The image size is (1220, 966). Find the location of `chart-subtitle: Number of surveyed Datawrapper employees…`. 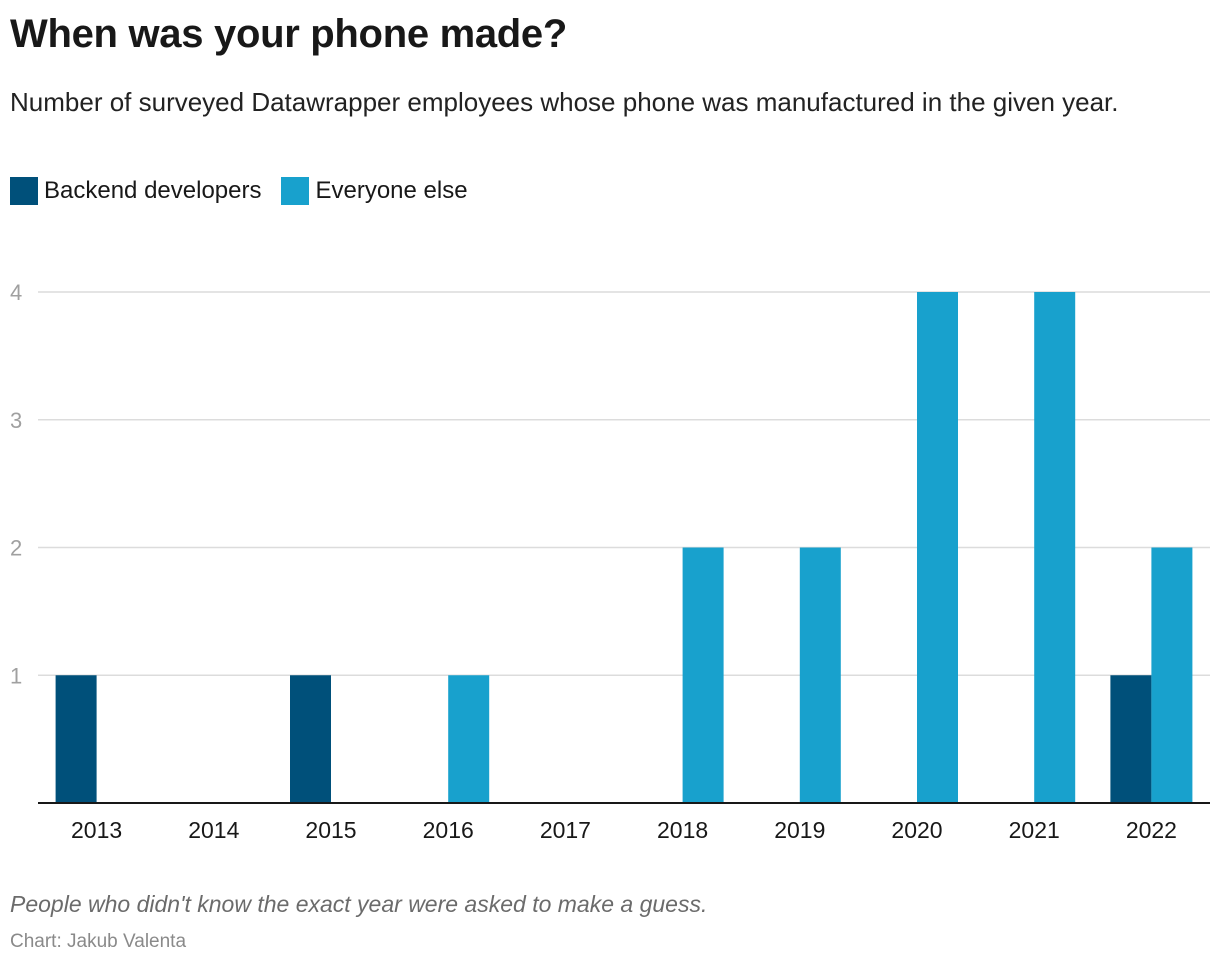

chart-subtitle: Number of surveyed Datawrapper employees… is located at coordinates (564, 102).